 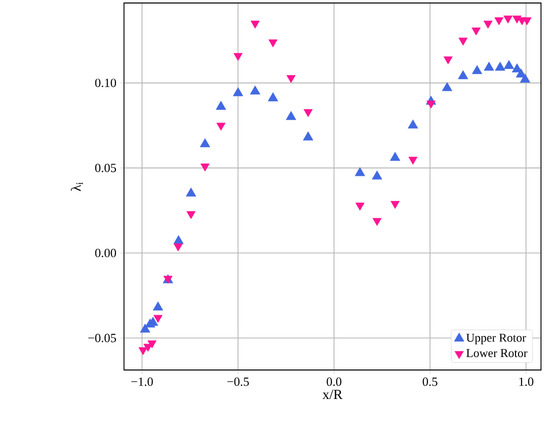 I want to click on x-axis-title: x/R, so click(x=332, y=395).